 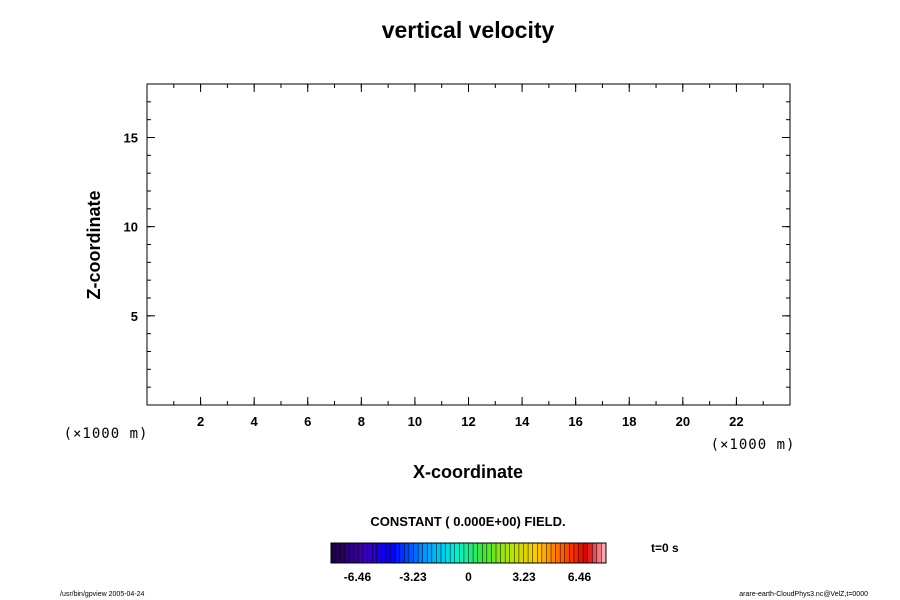 I want to click on footer-right: arare-earth-CloudPhys3.nc@VelZ,t=0000, so click(x=803, y=594).